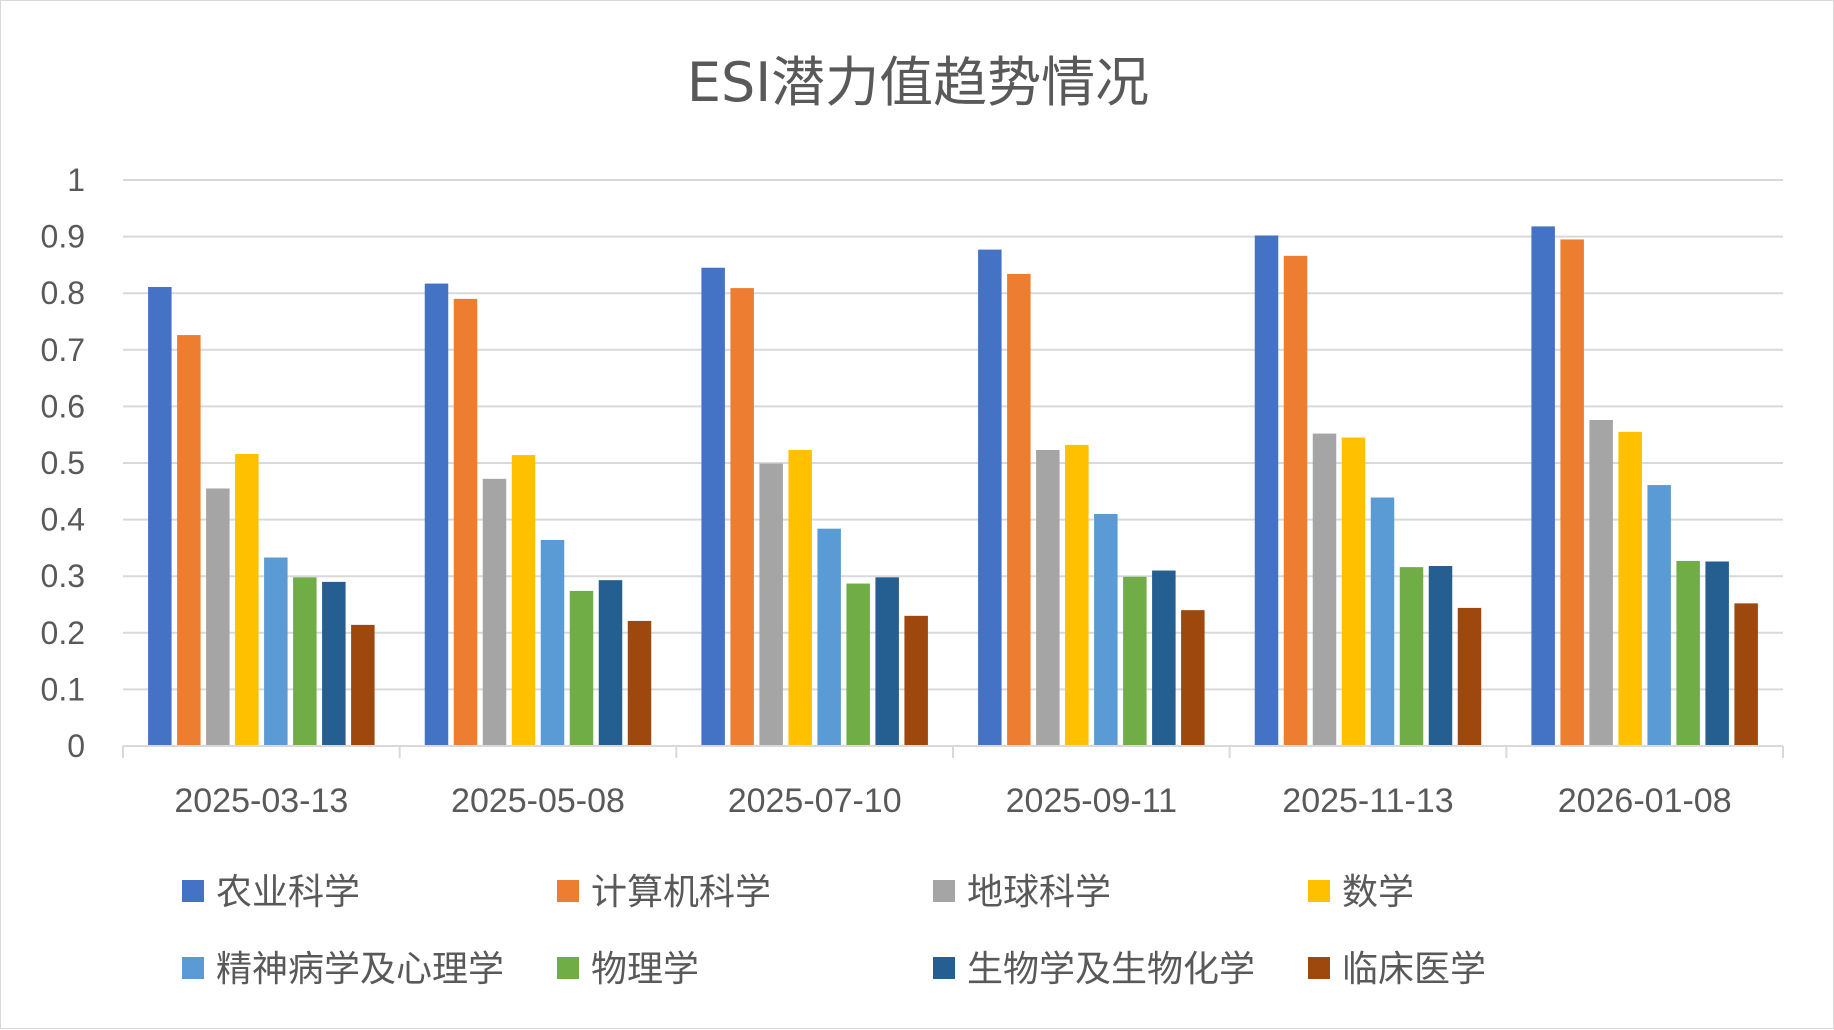 This screenshot has width=1834, height=1030. Describe the element at coordinates (63, 293) in the screenshot. I see `y-tick-label: 0.8` at that location.